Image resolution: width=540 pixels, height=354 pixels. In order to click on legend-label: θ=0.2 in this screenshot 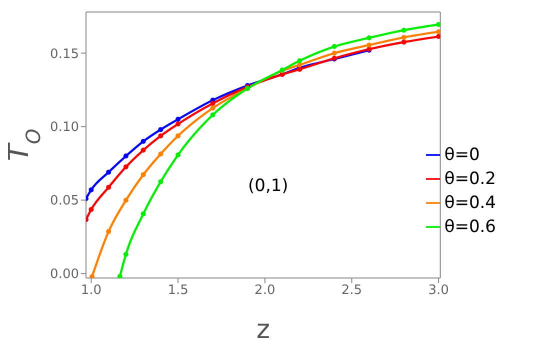, I will do `click(470, 179)`.